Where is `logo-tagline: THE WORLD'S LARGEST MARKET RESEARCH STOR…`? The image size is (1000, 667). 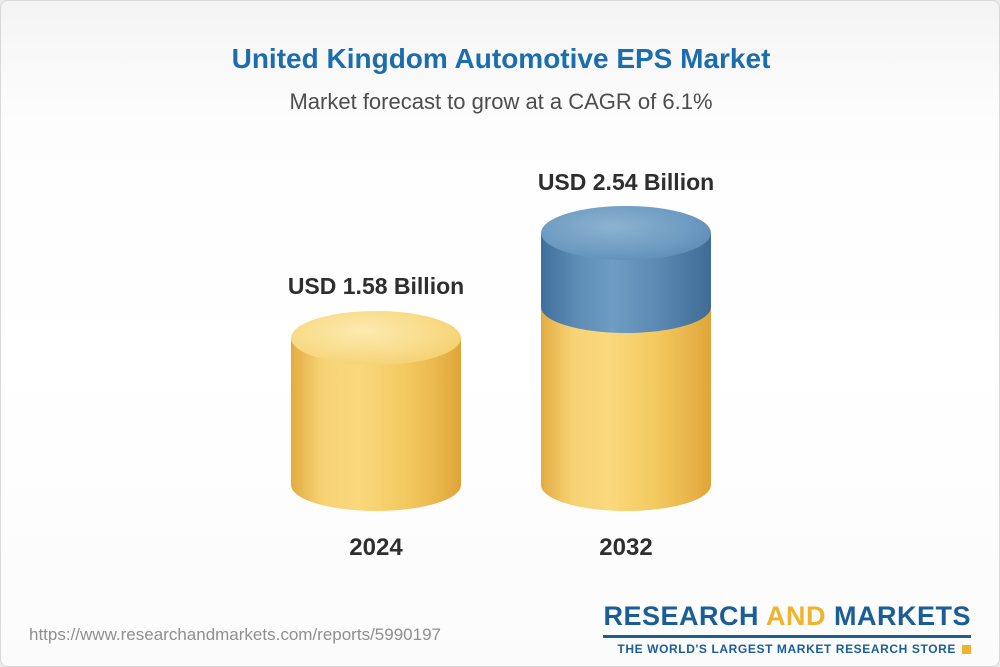 logo-tagline: THE WORLD'S LARGEST MARKET RESEARCH STOR… is located at coordinates (786, 649).